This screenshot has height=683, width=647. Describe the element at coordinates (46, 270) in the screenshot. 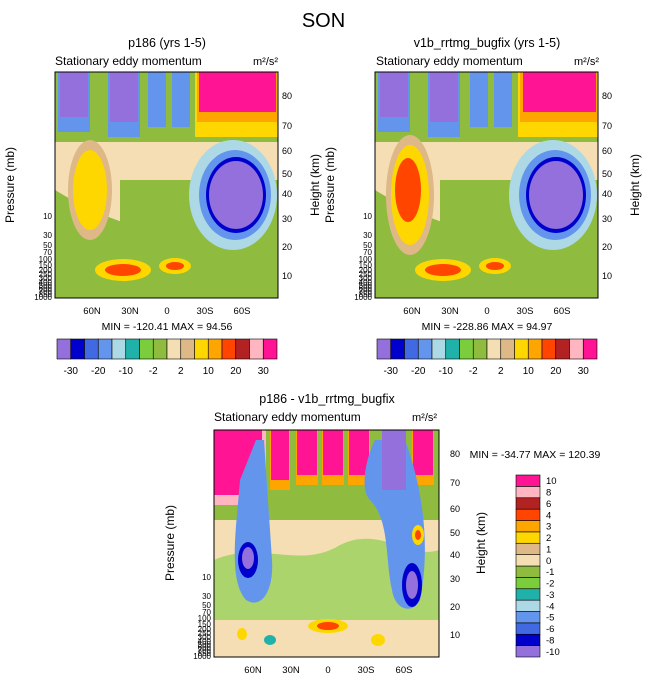

I see `y-tick-label: 200` at that location.